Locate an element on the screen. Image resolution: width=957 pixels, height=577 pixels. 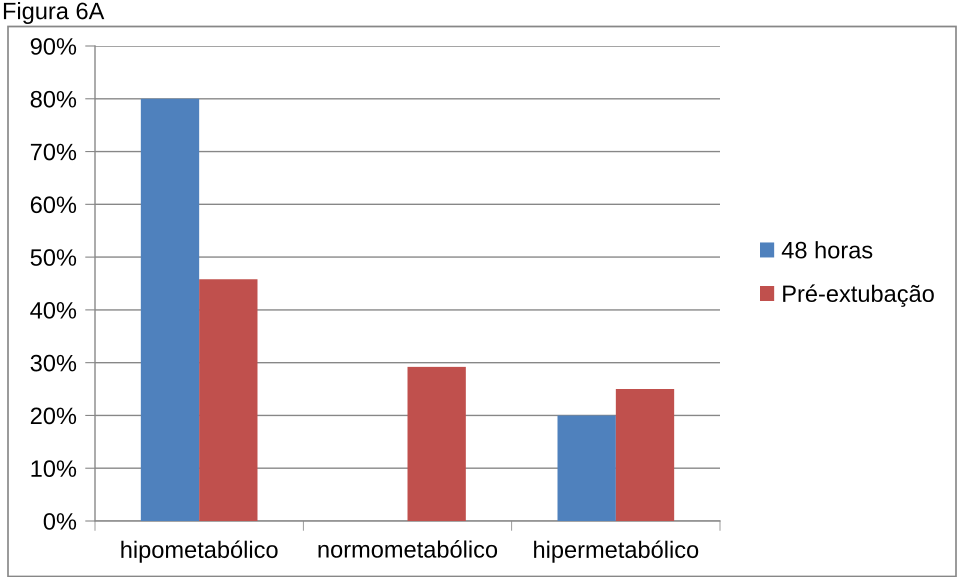
y-tick-label: 40% is located at coordinates (53, 310).